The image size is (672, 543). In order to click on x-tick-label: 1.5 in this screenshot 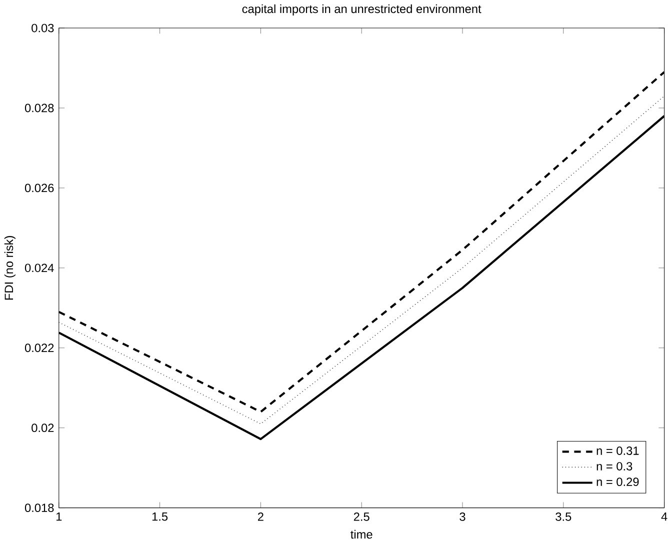, I will do `click(160, 516)`.